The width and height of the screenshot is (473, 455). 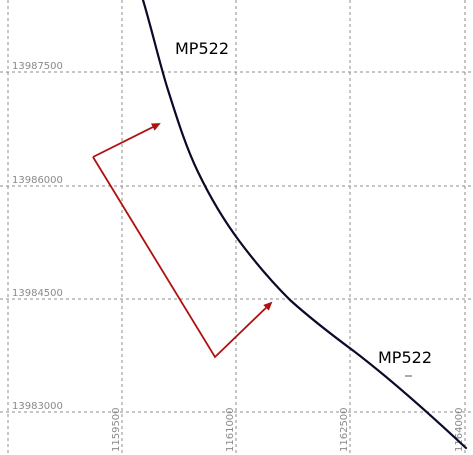 What do you see at coordinates (288, 429) in the screenshot?
I see `x-axis-labels: 1159500 1161000 1162500 1164000` at bounding box center [288, 429].